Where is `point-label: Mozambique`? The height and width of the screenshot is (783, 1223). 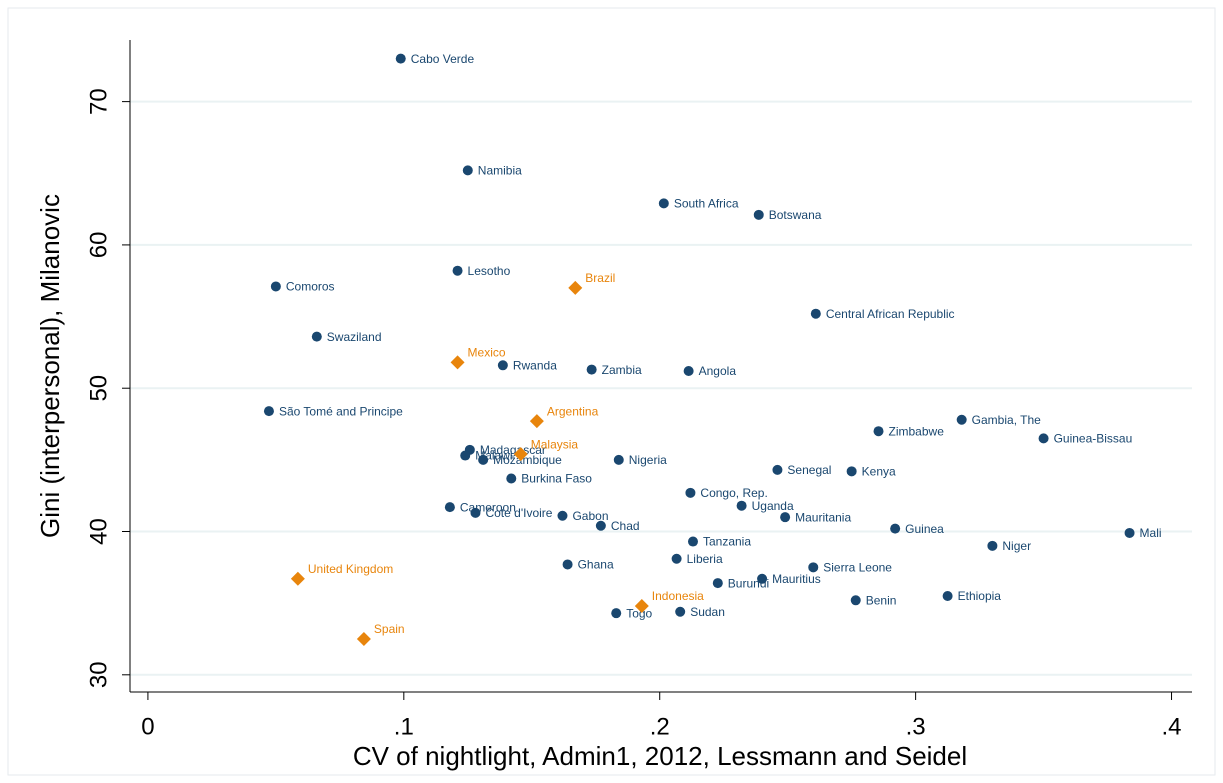
point-label: Mozambique is located at coordinates (527, 460).